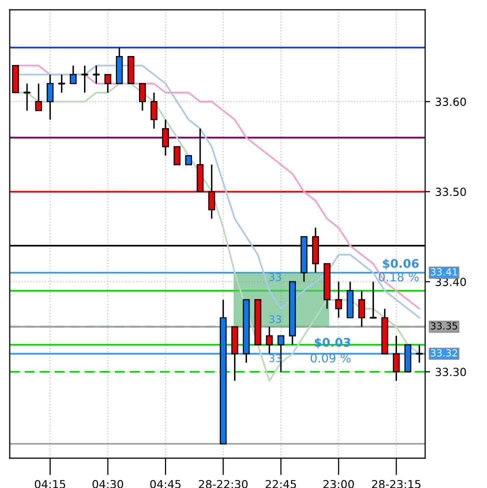 This screenshot has width=487, height=488. Describe the element at coordinates (451, 192) in the screenshot. I see `y-tick-label: 33.50` at that location.